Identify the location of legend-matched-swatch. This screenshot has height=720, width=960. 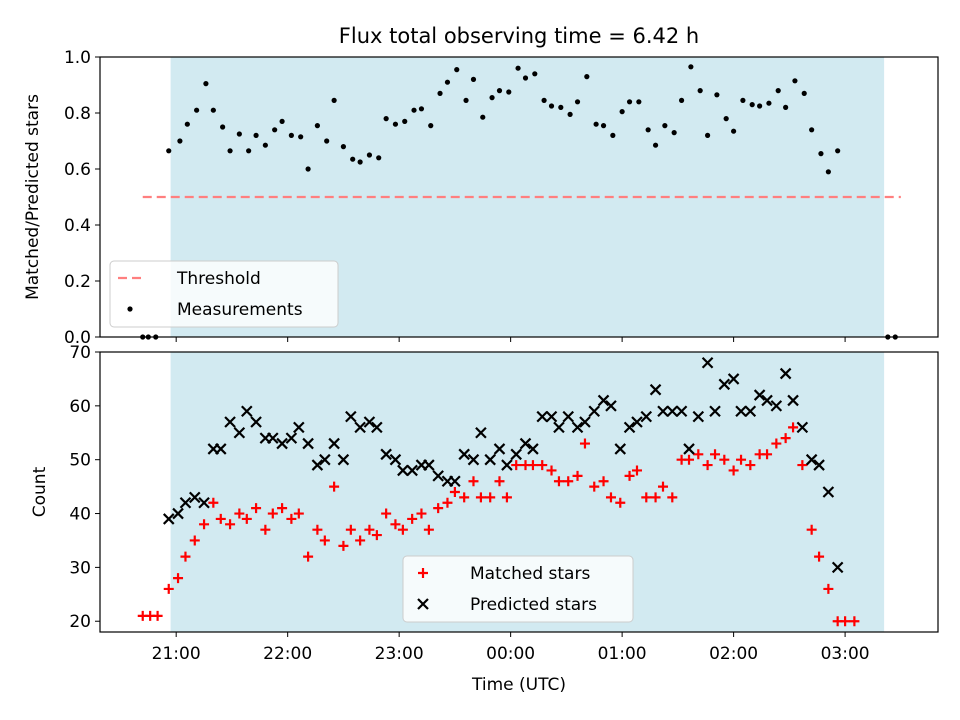
(423, 573).